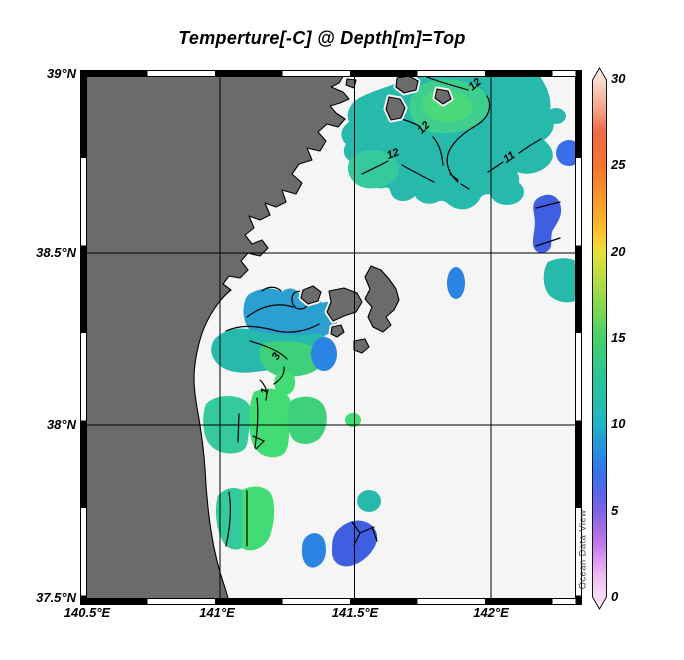 This screenshot has height=660, width=684. I want to click on blob-teal-east-mid, so click(507, 192).